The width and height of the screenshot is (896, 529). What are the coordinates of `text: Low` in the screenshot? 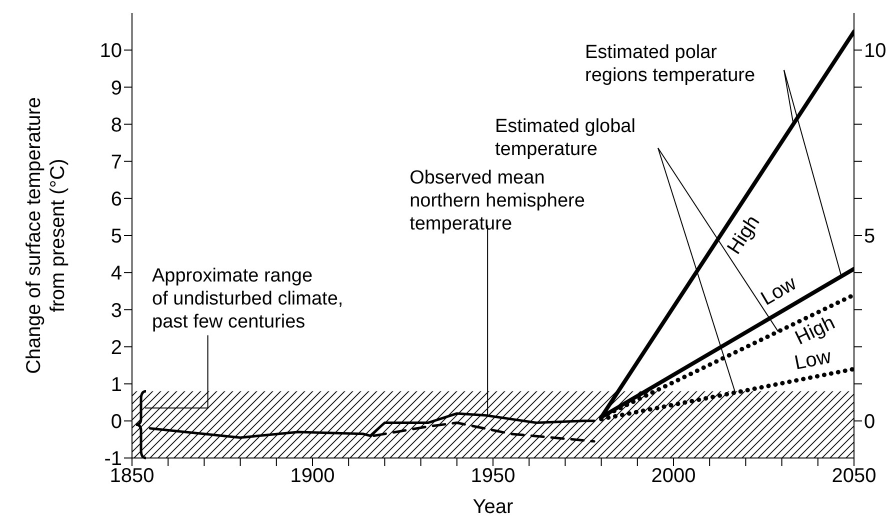 It's located at (779, 291).